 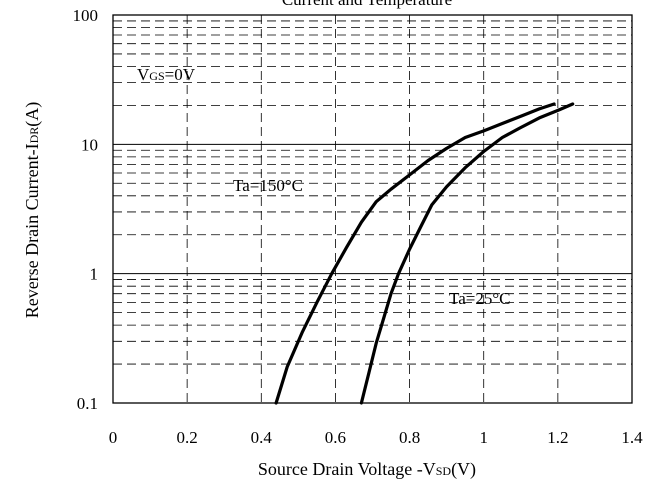 What do you see at coordinates (483, 437) in the screenshot?
I see `x-tick-label: 1` at bounding box center [483, 437].